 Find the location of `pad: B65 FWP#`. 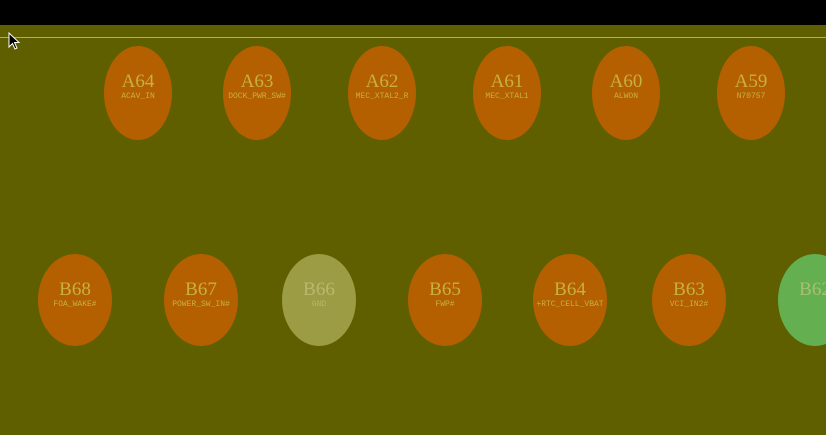

pad: B65 FWP# is located at coordinates (445, 300).